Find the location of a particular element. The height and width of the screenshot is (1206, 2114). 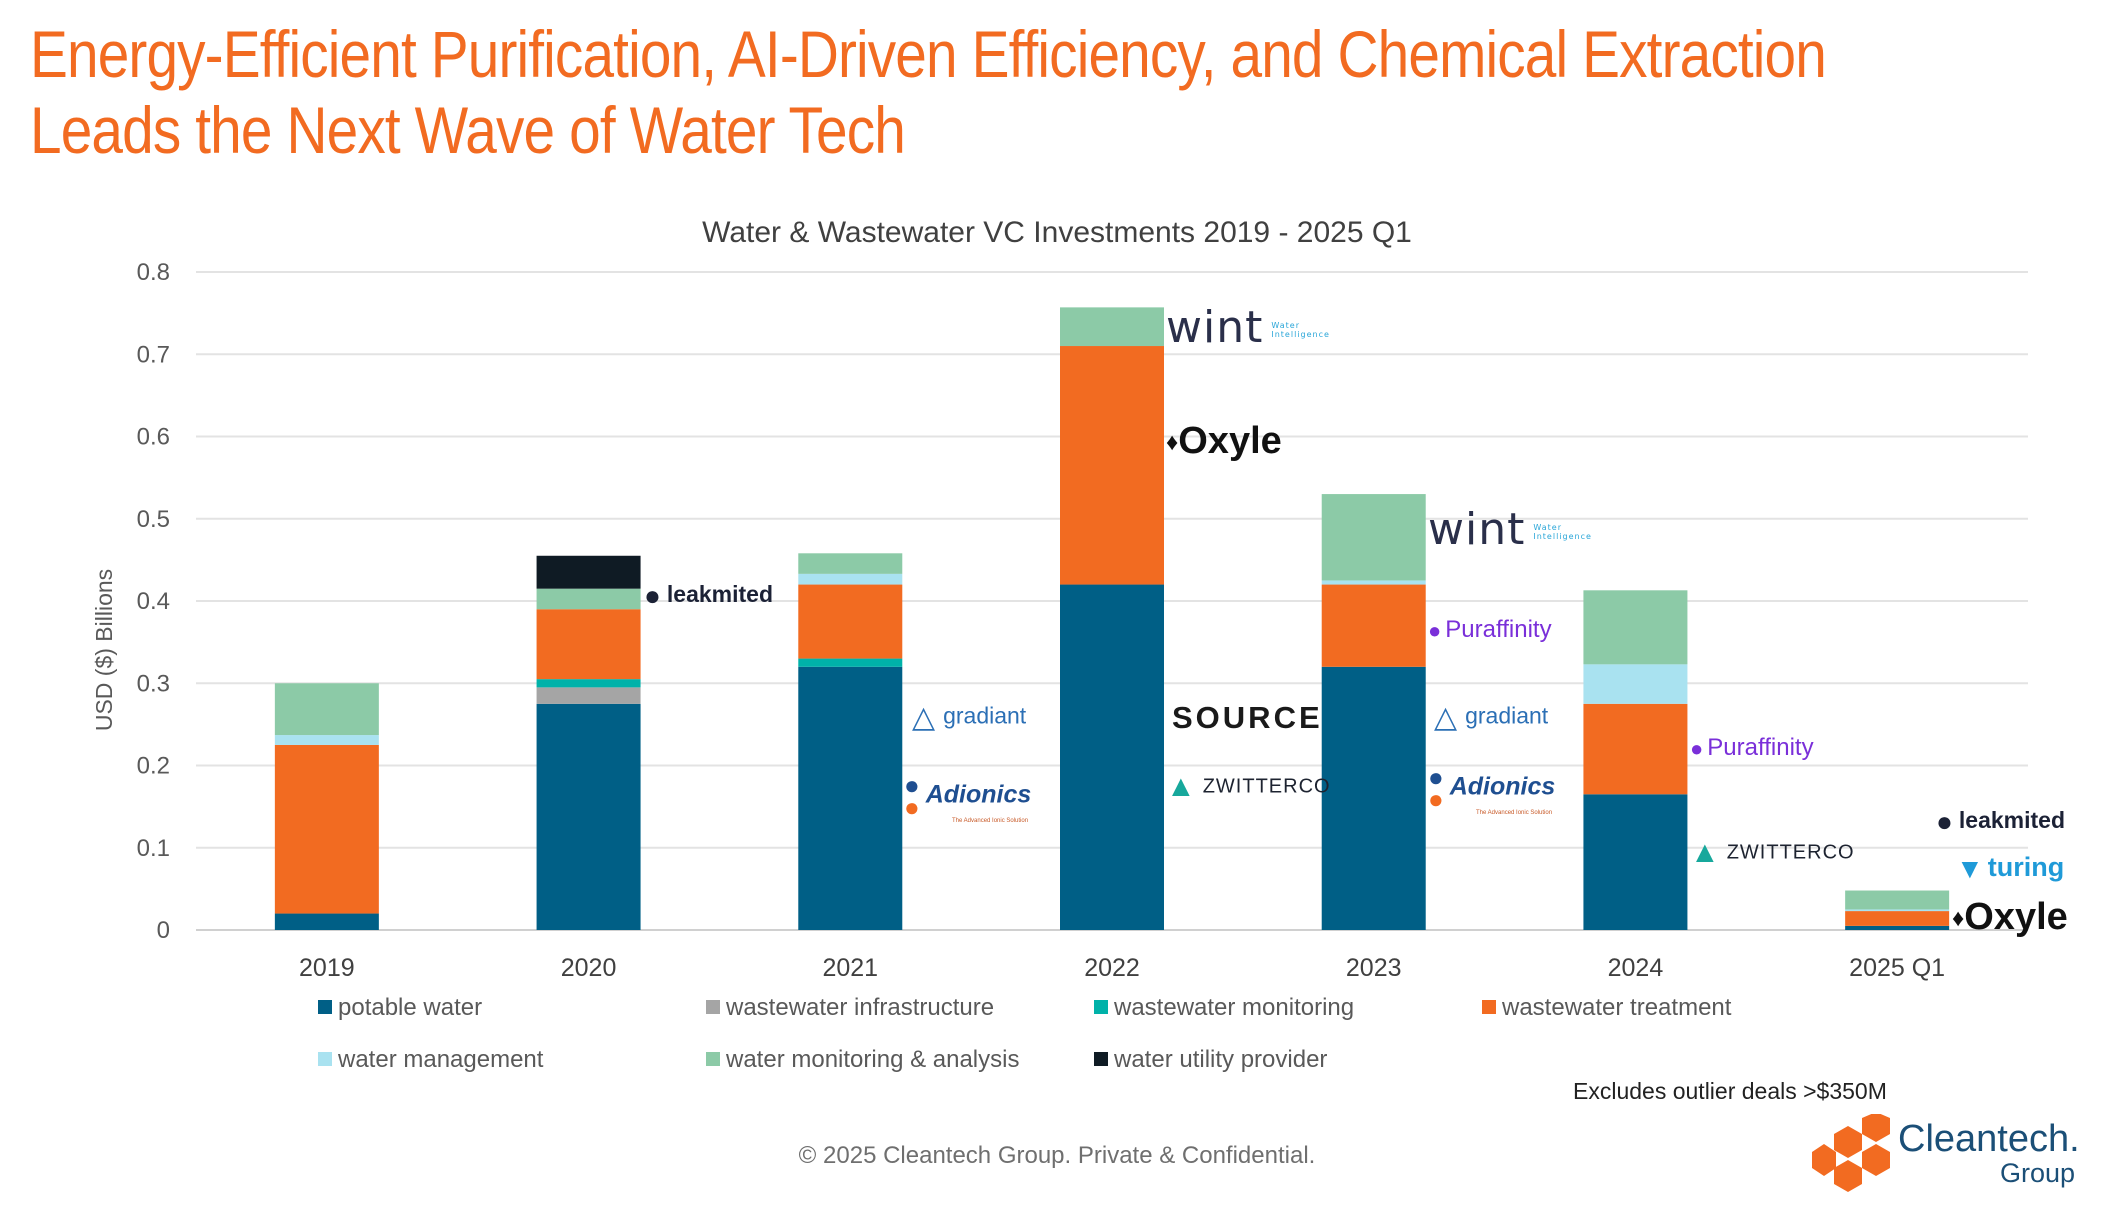

cleantech-group-logo: Cleantech. Group is located at coordinates (1952, 1156).